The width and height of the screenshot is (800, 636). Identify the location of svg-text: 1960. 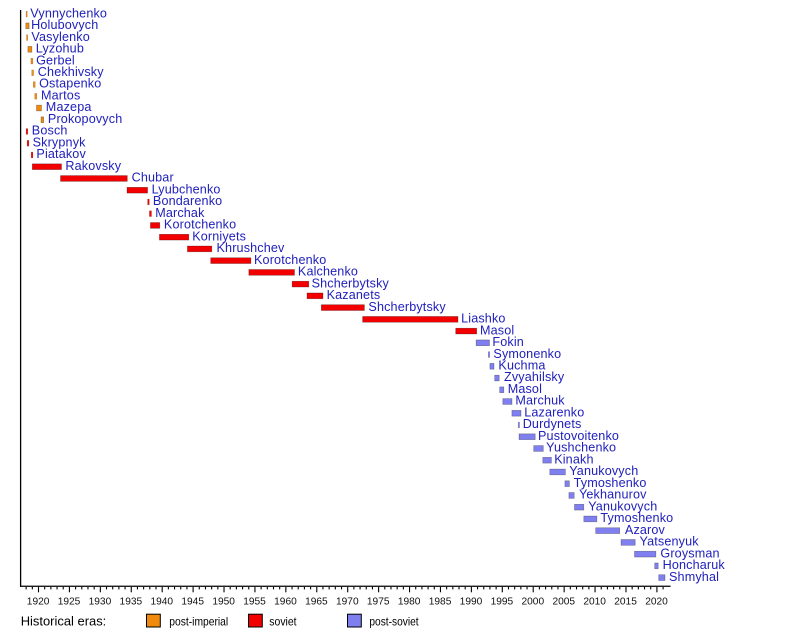
(285, 602).